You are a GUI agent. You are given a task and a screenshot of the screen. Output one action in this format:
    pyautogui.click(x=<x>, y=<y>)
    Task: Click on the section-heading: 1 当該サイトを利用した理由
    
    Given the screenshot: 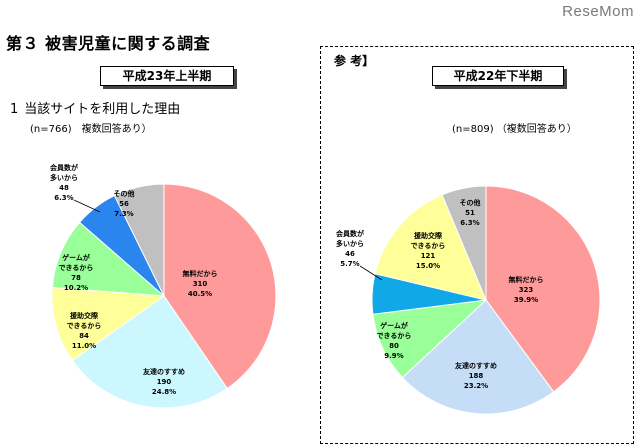 What is the action you would take?
    pyautogui.click(x=95, y=107)
    